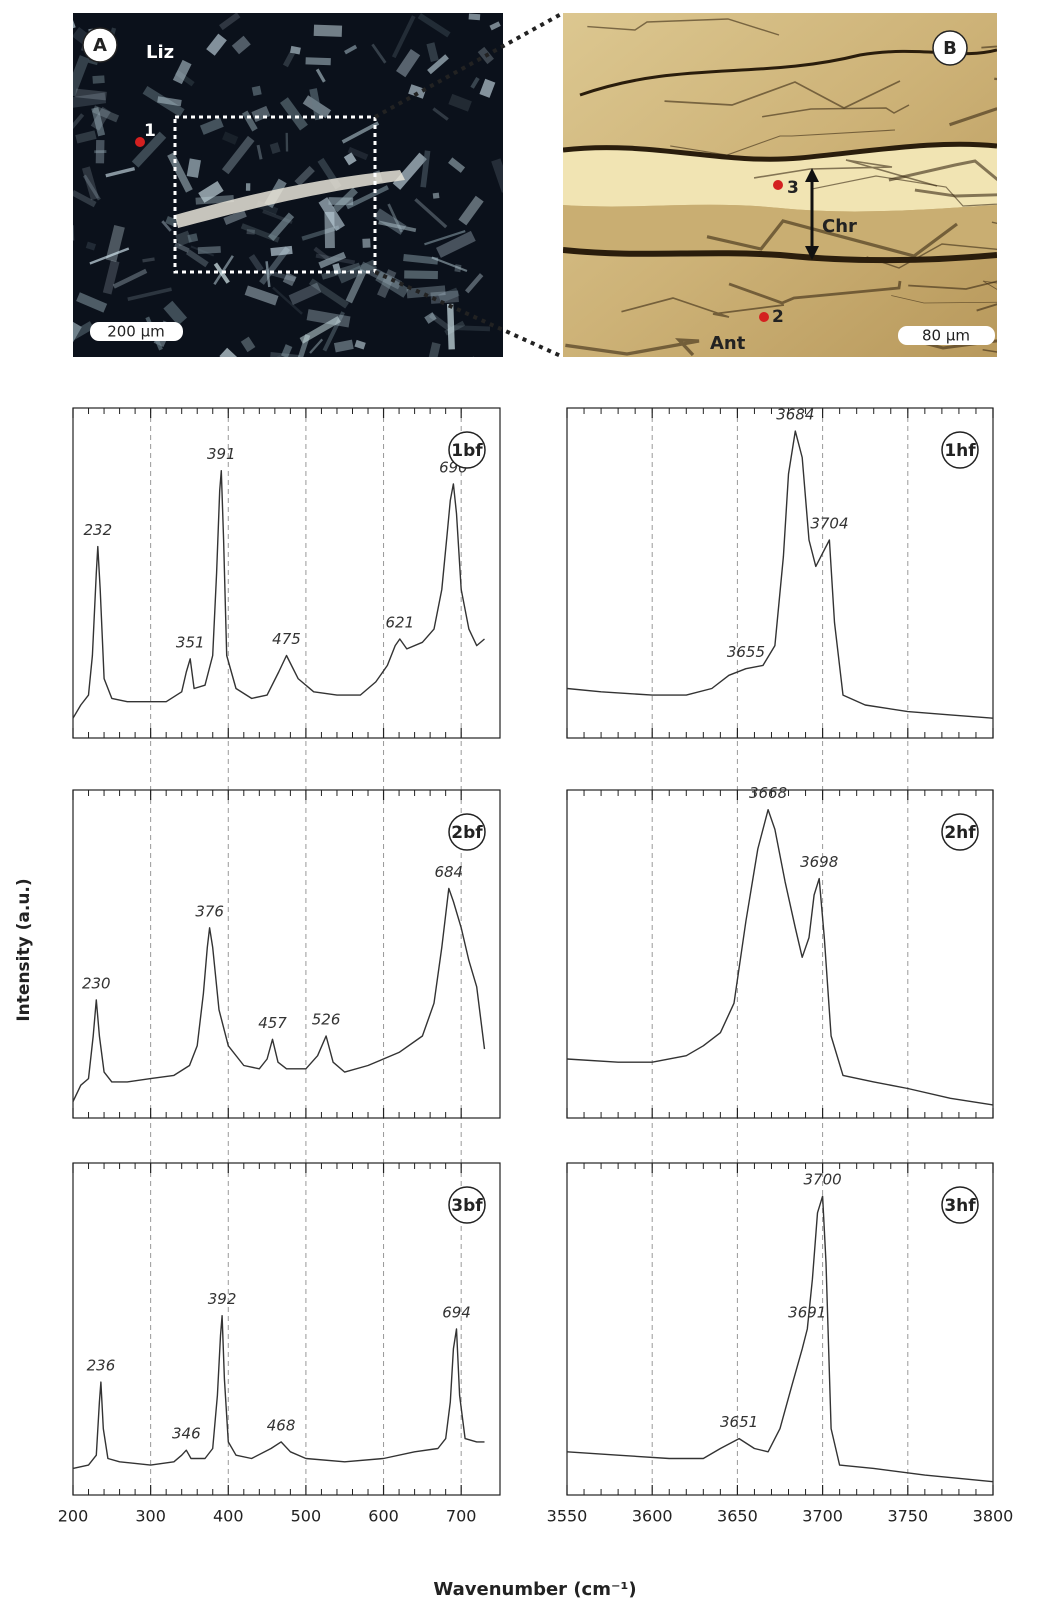  Describe the element at coordinates (400, 623) in the screenshot. I see `peak-label: 621` at that location.